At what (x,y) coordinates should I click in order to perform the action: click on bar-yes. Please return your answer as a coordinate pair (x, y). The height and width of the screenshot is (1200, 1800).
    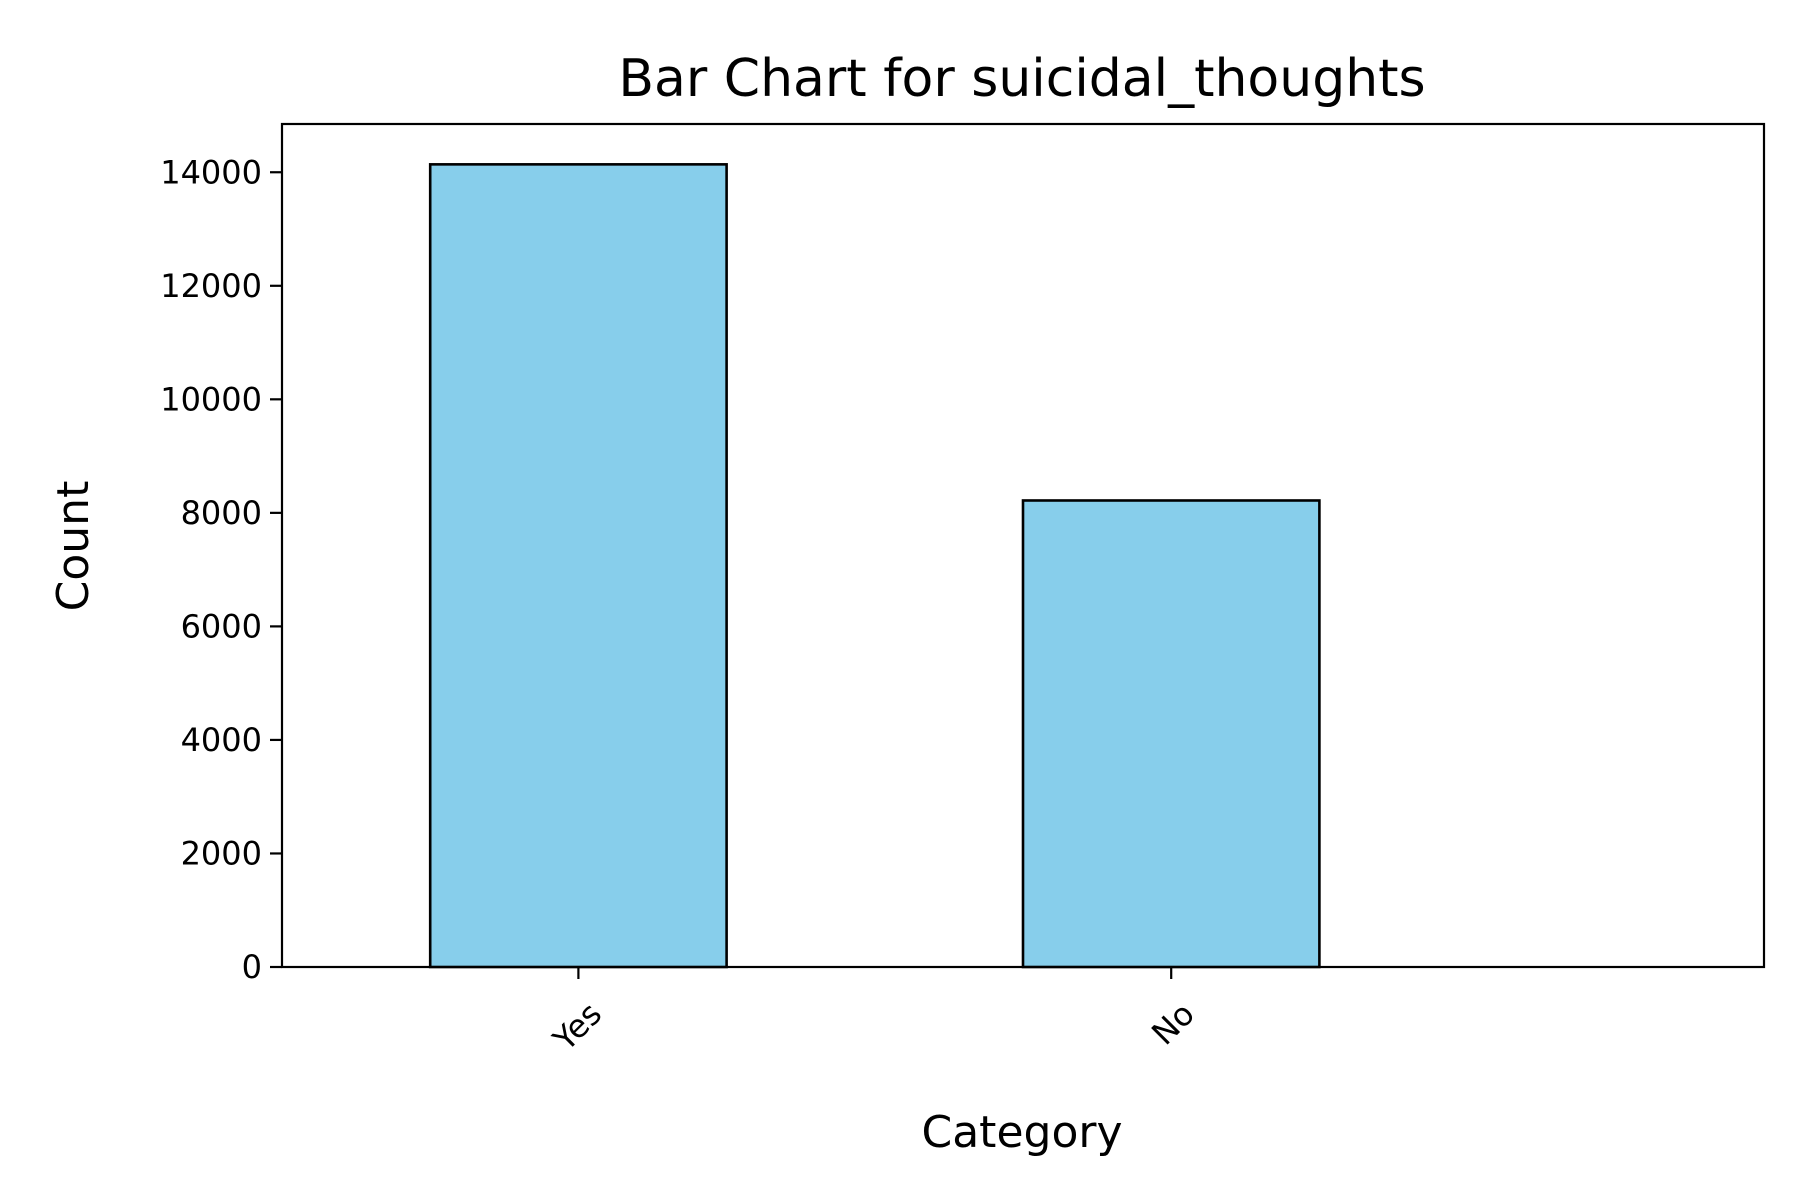
    Looking at the image, I should click on (578, 566).